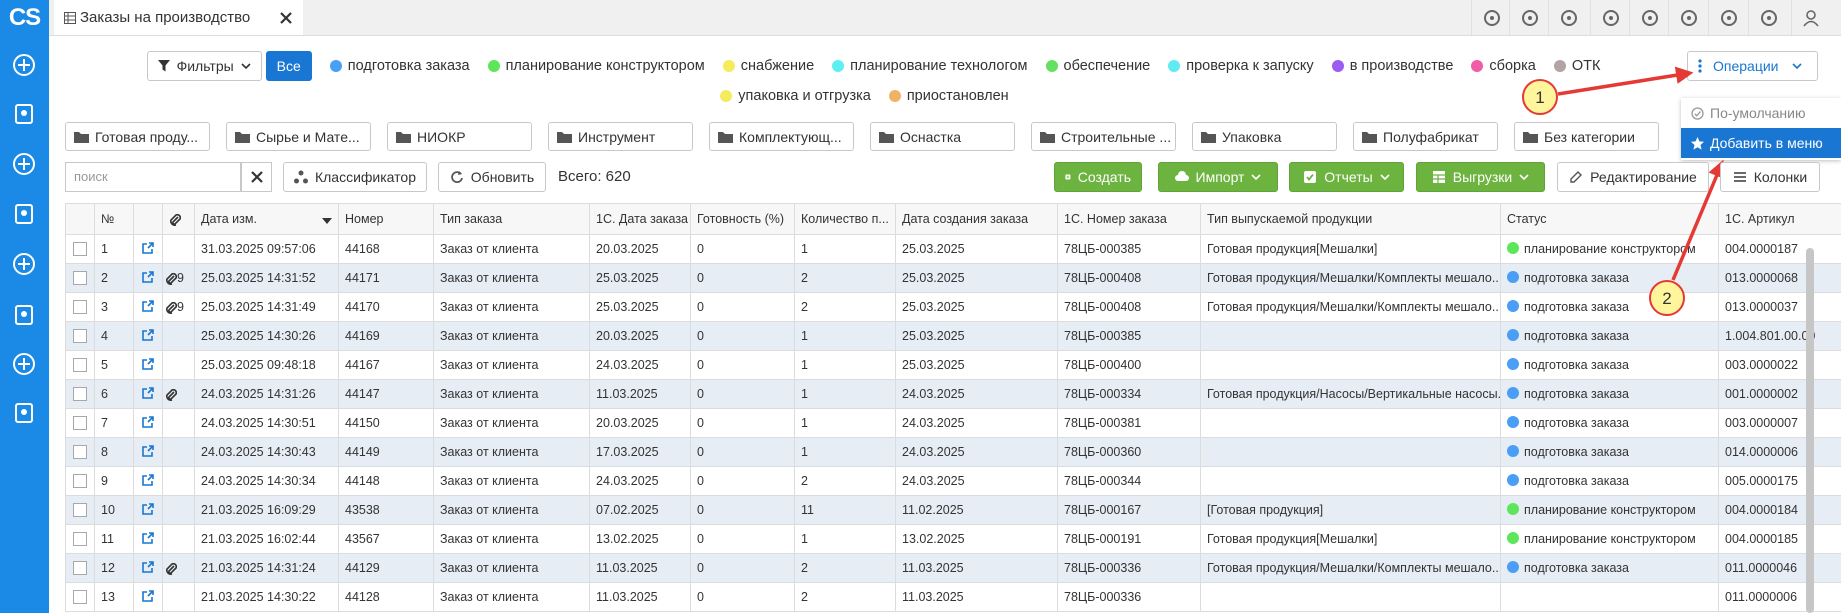 This screenshot has width=1841, height=613. Describe the element at coordinates (1503, 66) in the screenshot. I see `status-filter: сборка` at that location.